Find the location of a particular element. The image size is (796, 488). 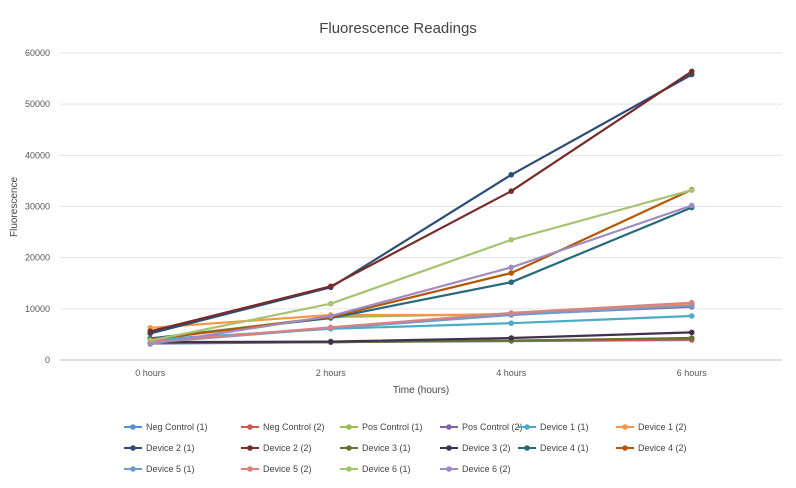

legend-item: Neg Control (1) is located at coordinates (166, 427).